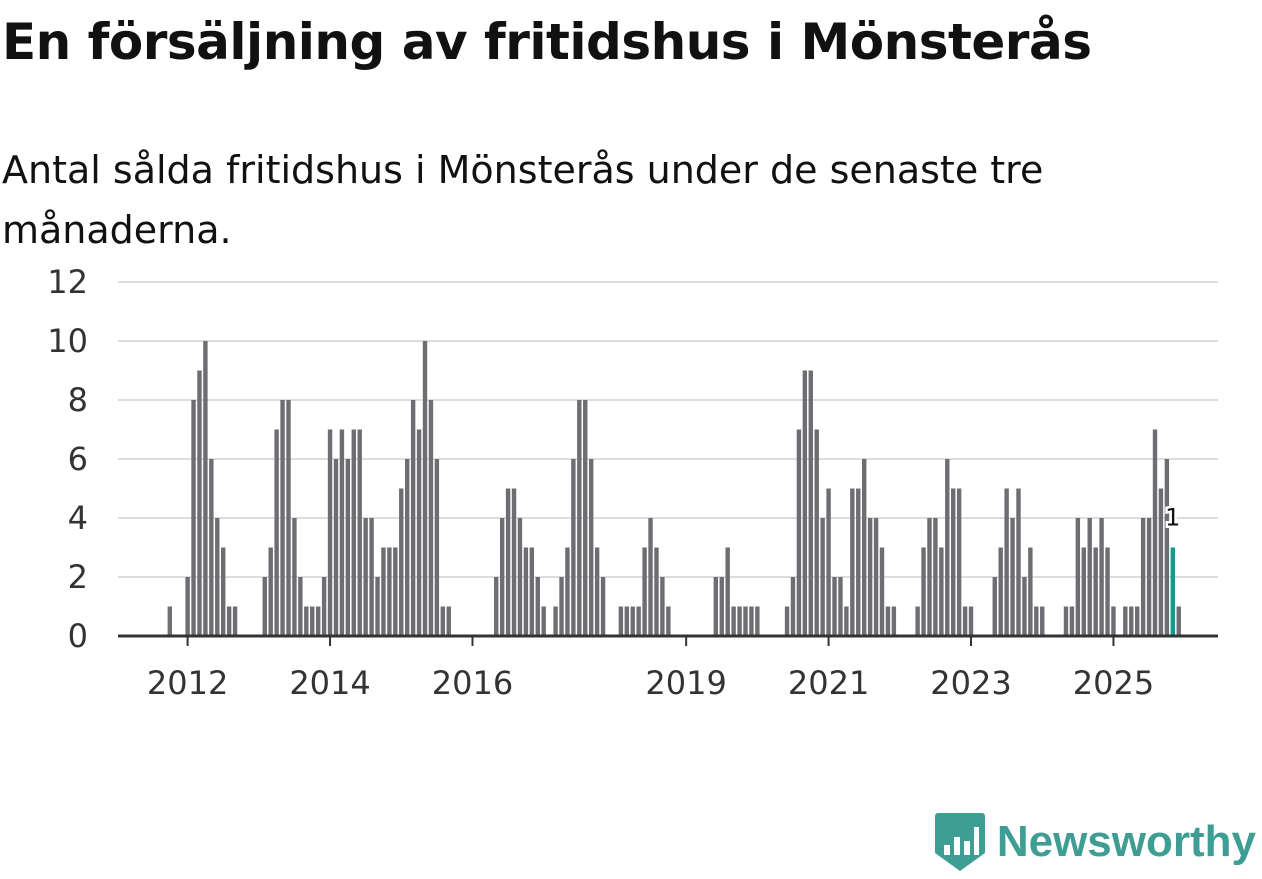 The width and height of the screenshot is (1262, 879). What do you see at coordinates (78, 459) in the screenshot?
I see `y-tick-label: 6` at bounding box center [78, 459].